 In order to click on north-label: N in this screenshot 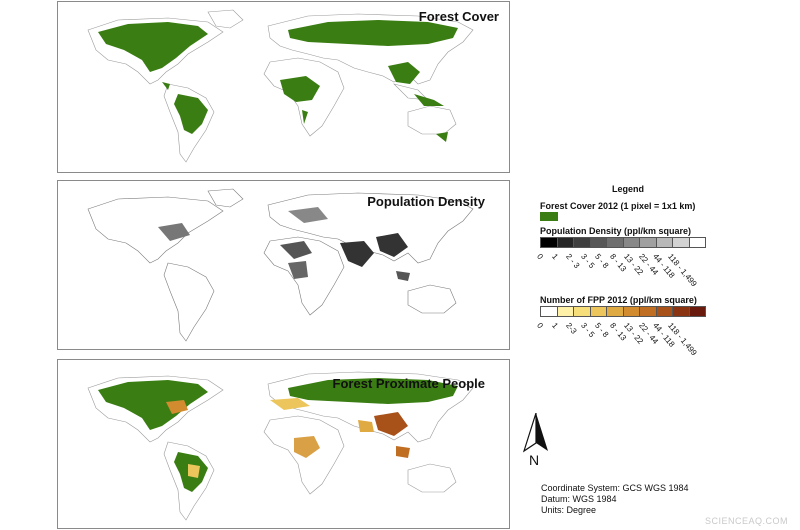, I will do `click(534, 460)`.